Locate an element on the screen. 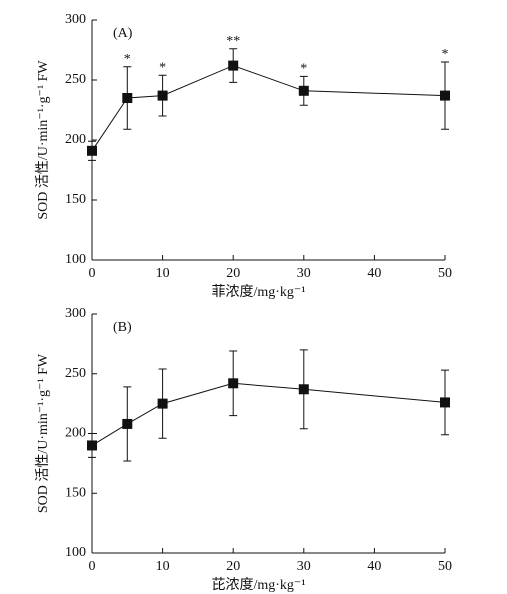  x-axis-label: 菲浓度/mg·kg⁻¹ is located at coordinates (258, 292).